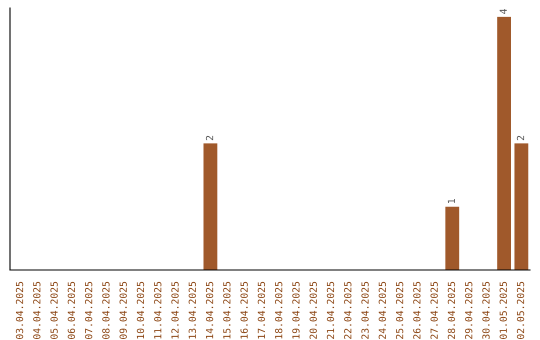 The width and height of the screenshot is (540, 340). What do you see at coordinates (88, 311) in the screenshot?
I see `x-tick-label: 07.04.2025` at bounding box center [88, 311].